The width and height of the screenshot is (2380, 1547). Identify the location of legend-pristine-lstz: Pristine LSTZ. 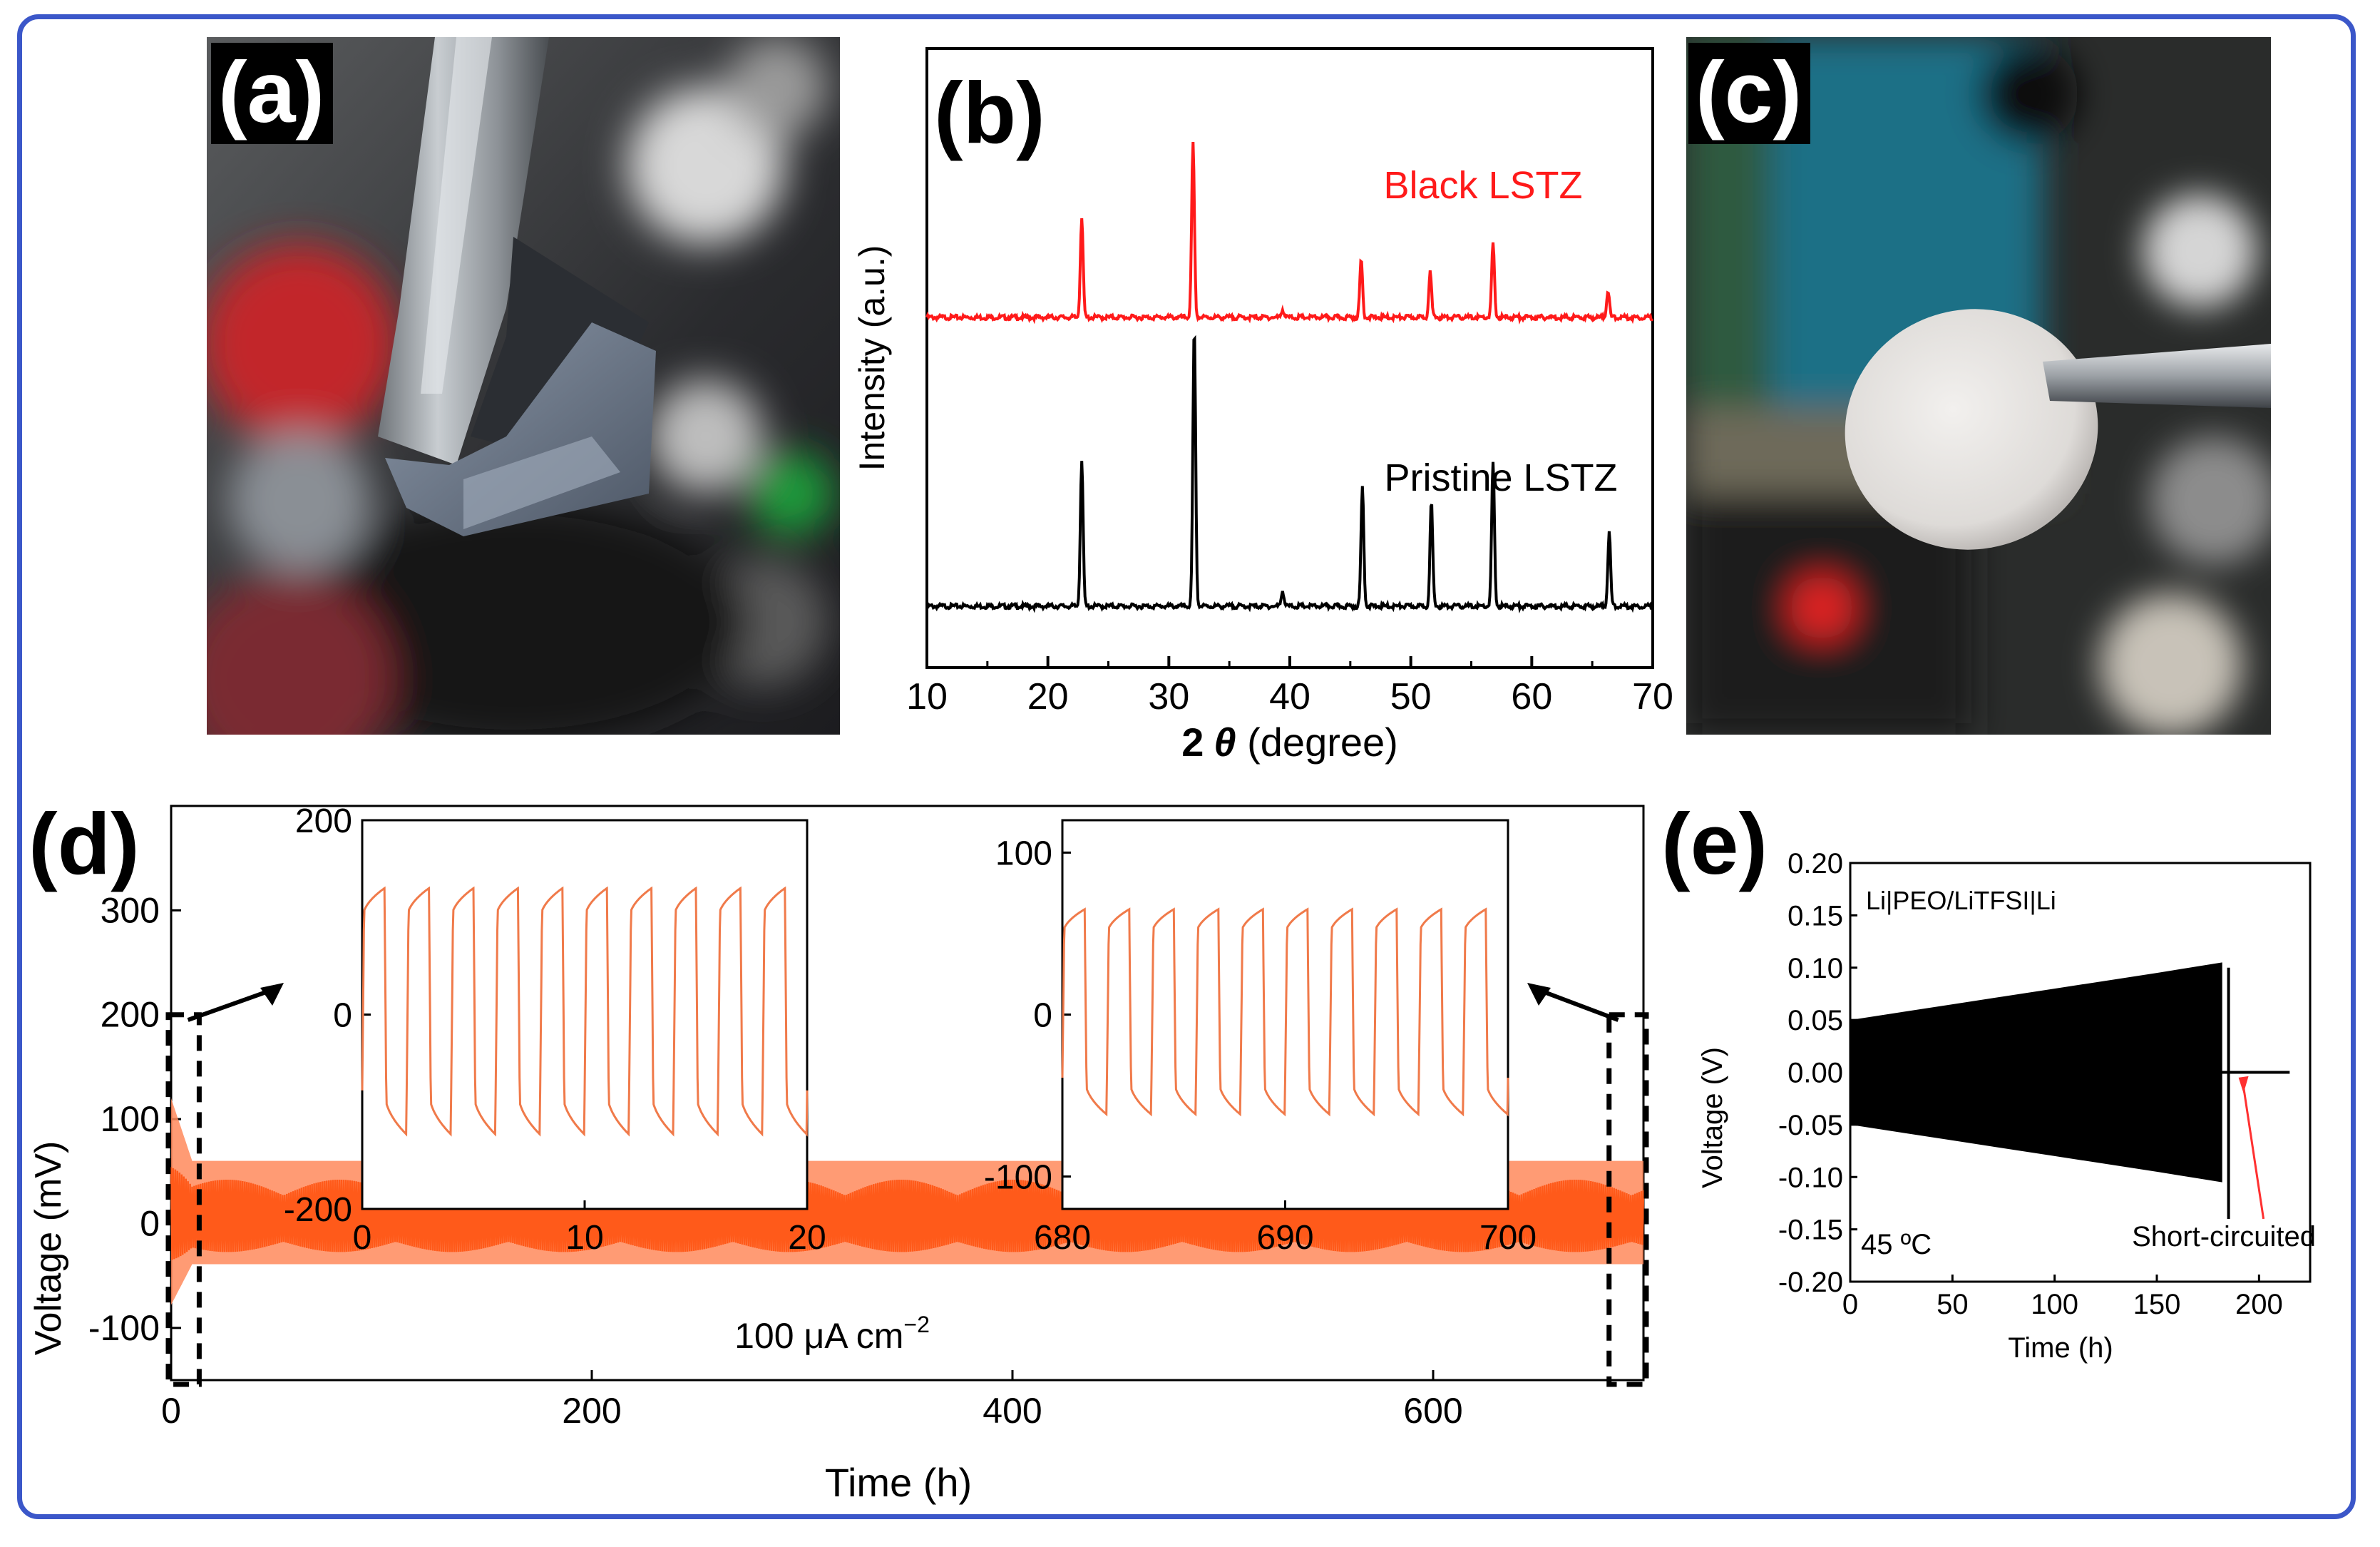
(1500, 477).